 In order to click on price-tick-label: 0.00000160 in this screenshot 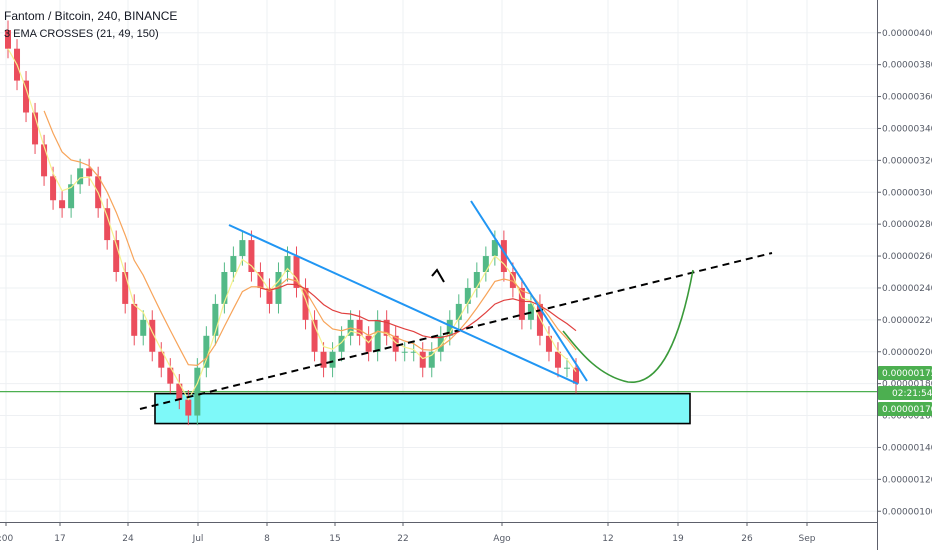, I will do `click(907, 417)`.